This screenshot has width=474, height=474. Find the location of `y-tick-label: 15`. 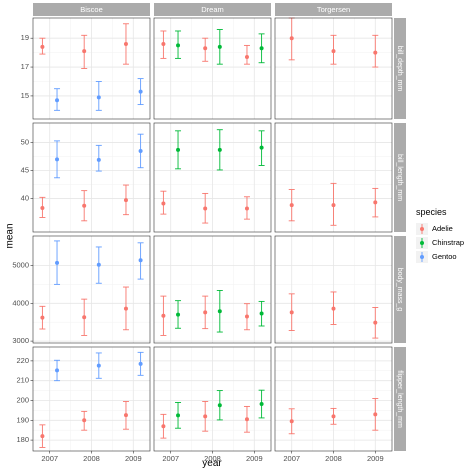

y-tick-label: 15 is located at coordinates (25, 95).